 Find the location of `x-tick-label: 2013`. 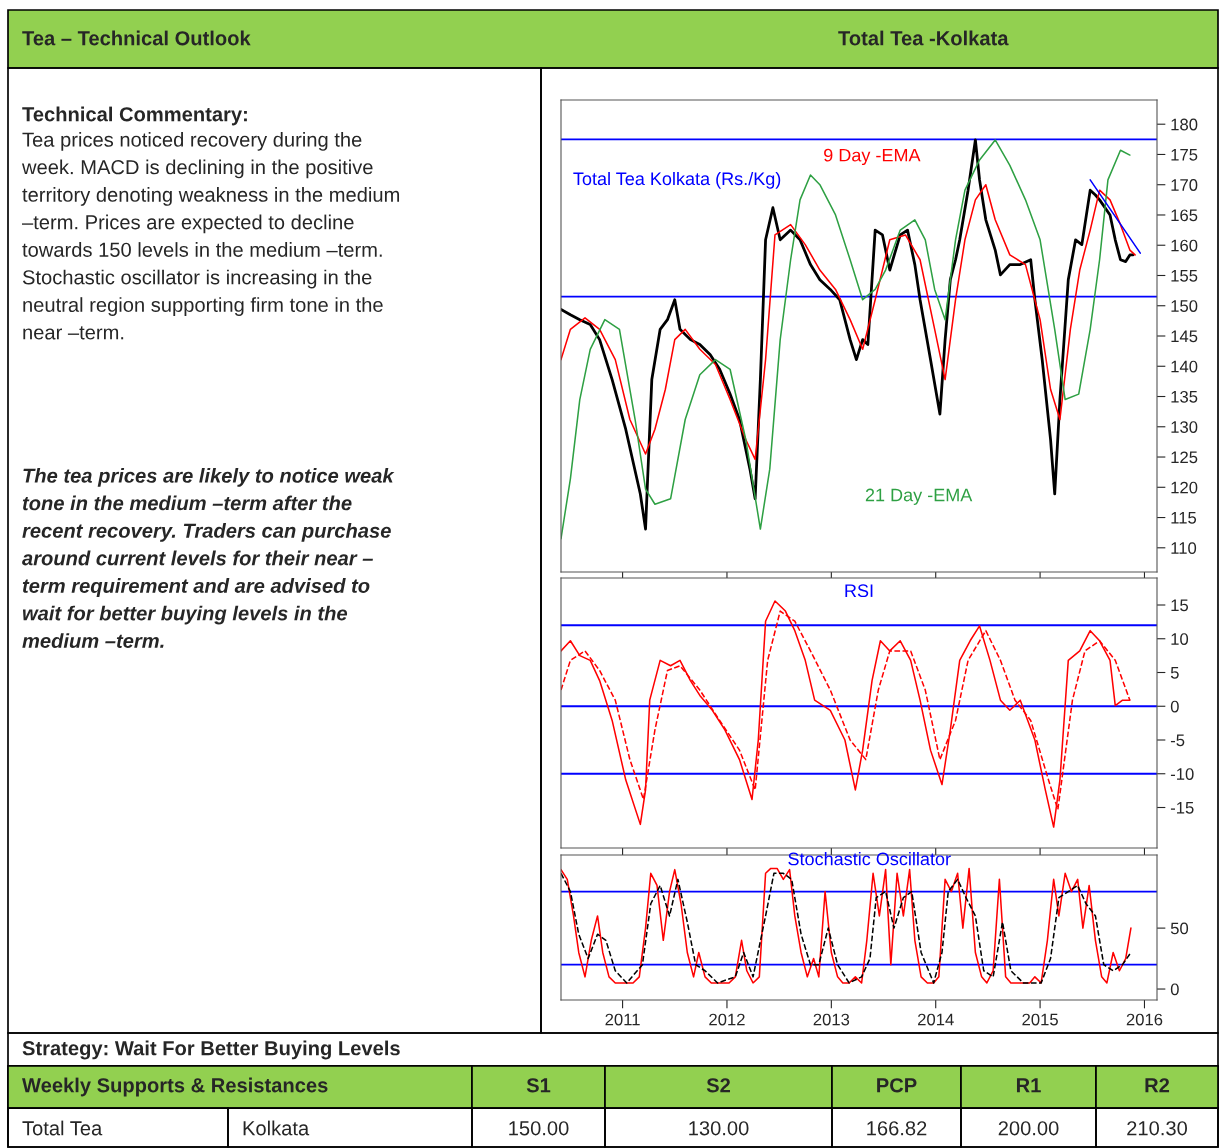

x-tick-label: 2013 is located at coordinates (831, 1019).